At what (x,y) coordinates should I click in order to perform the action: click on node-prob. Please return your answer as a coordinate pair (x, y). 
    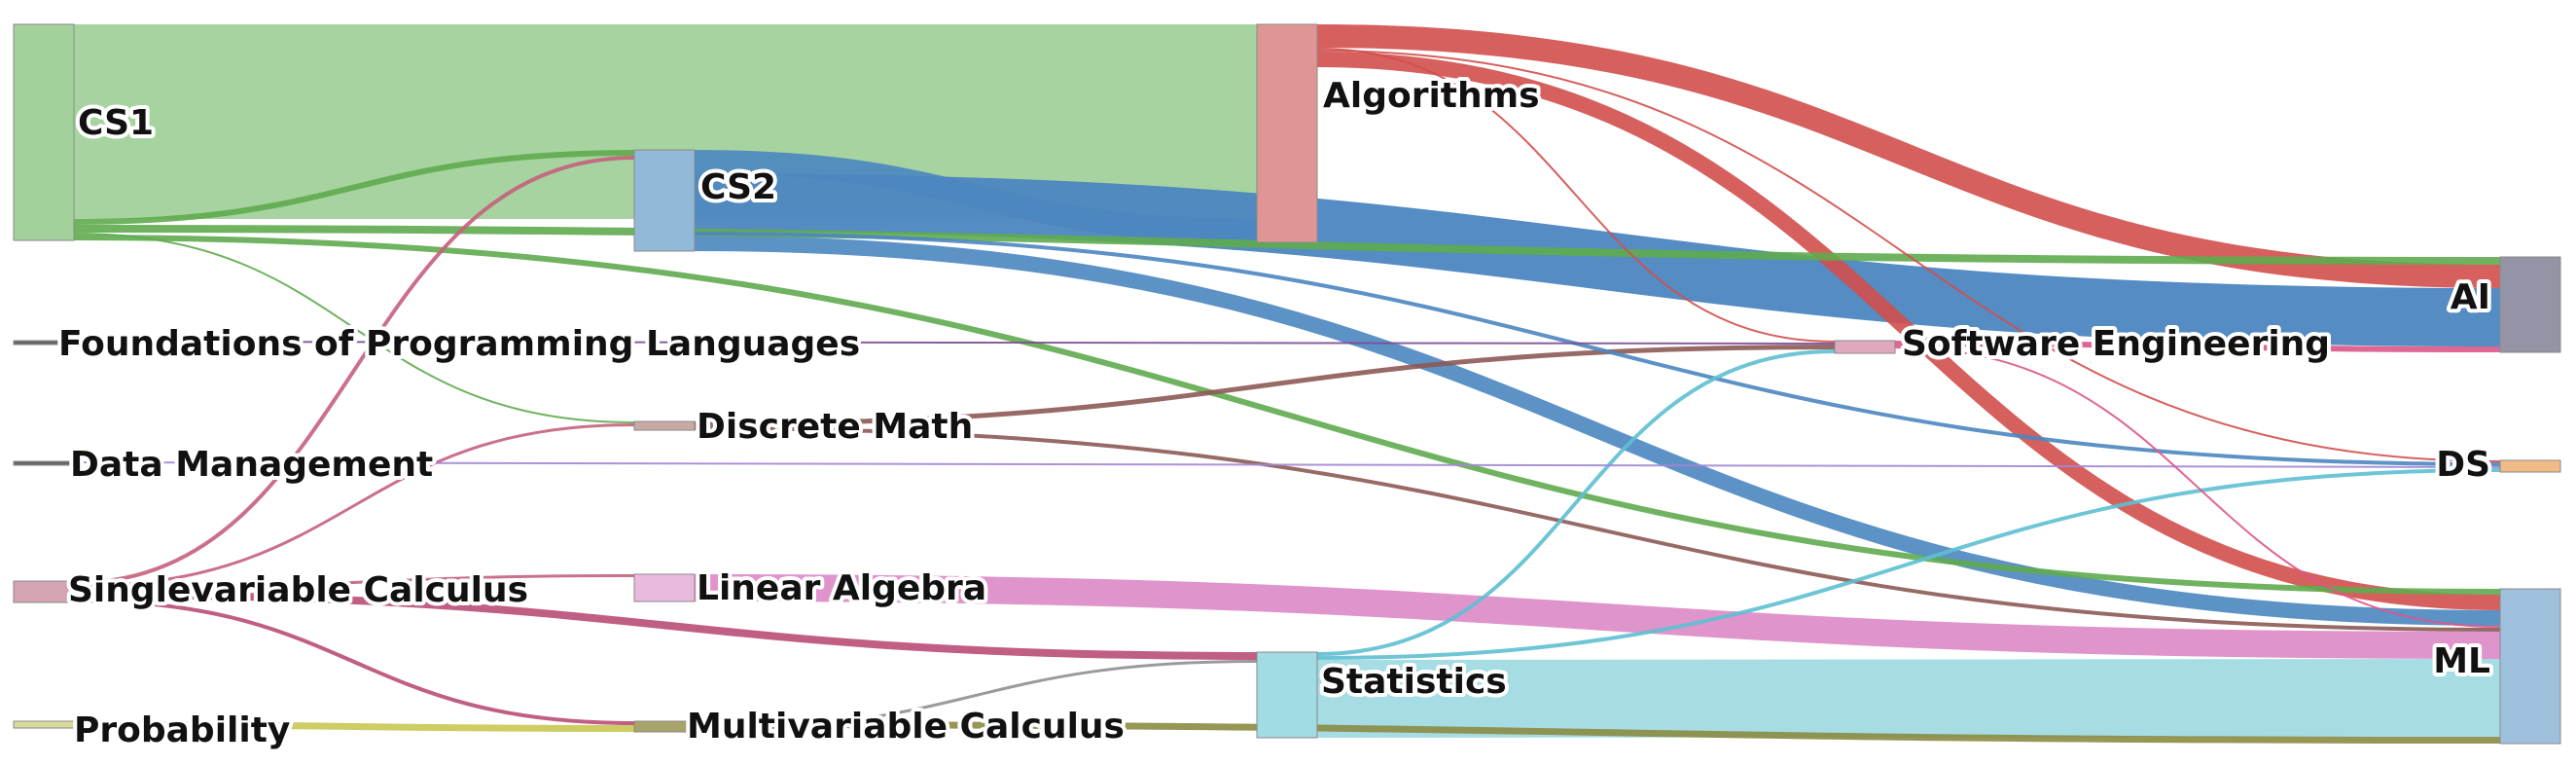
    Looking at the image, I should click on (44, 724).